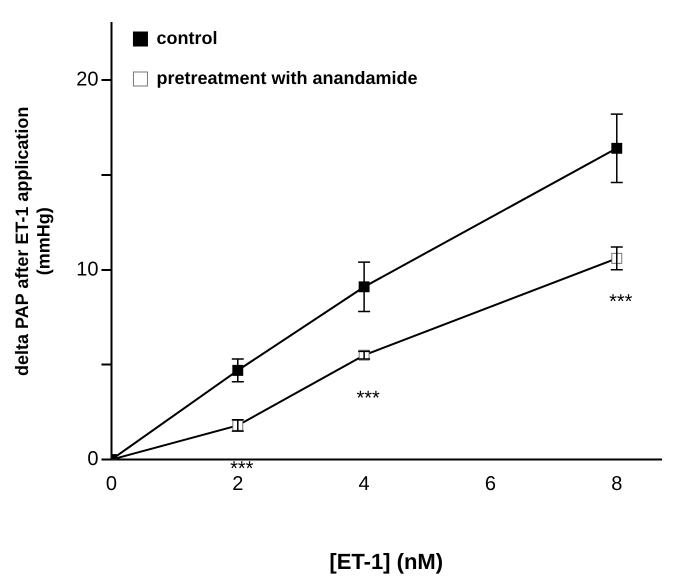  Describe the element at coordinates (33, 241) in the screenshot. I see `y-axis-title: delta PAP after ET-1 application (mmHg)` at that location.